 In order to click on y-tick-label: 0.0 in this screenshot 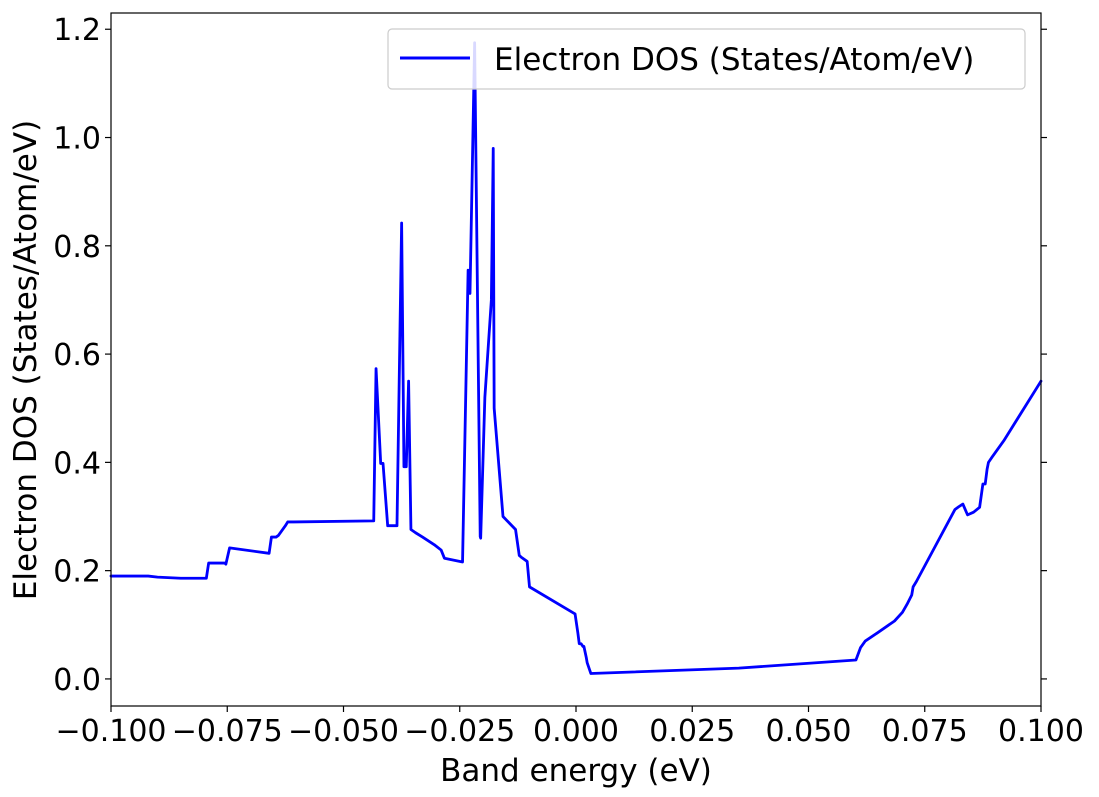, I will do `click(77, 680)`.